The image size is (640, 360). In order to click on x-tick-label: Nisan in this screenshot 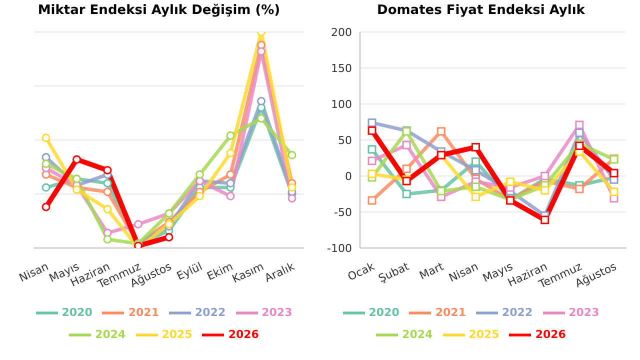, I will do `click(463, 272)`.